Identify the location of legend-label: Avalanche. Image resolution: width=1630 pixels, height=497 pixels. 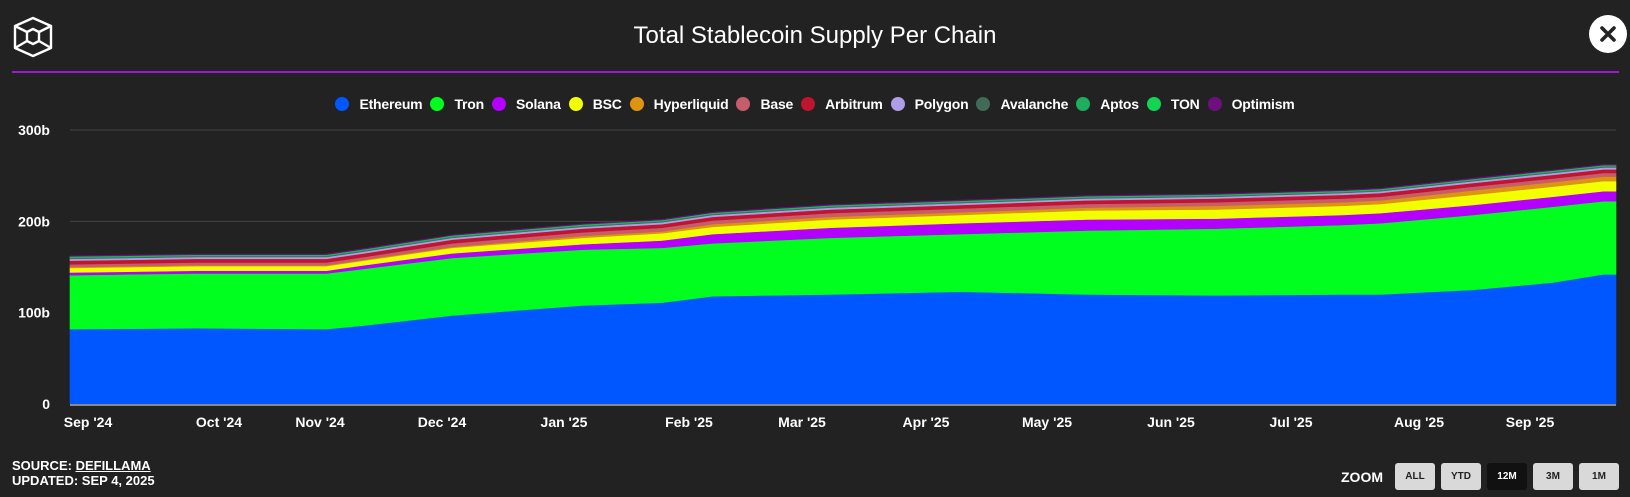
(1034, 104).